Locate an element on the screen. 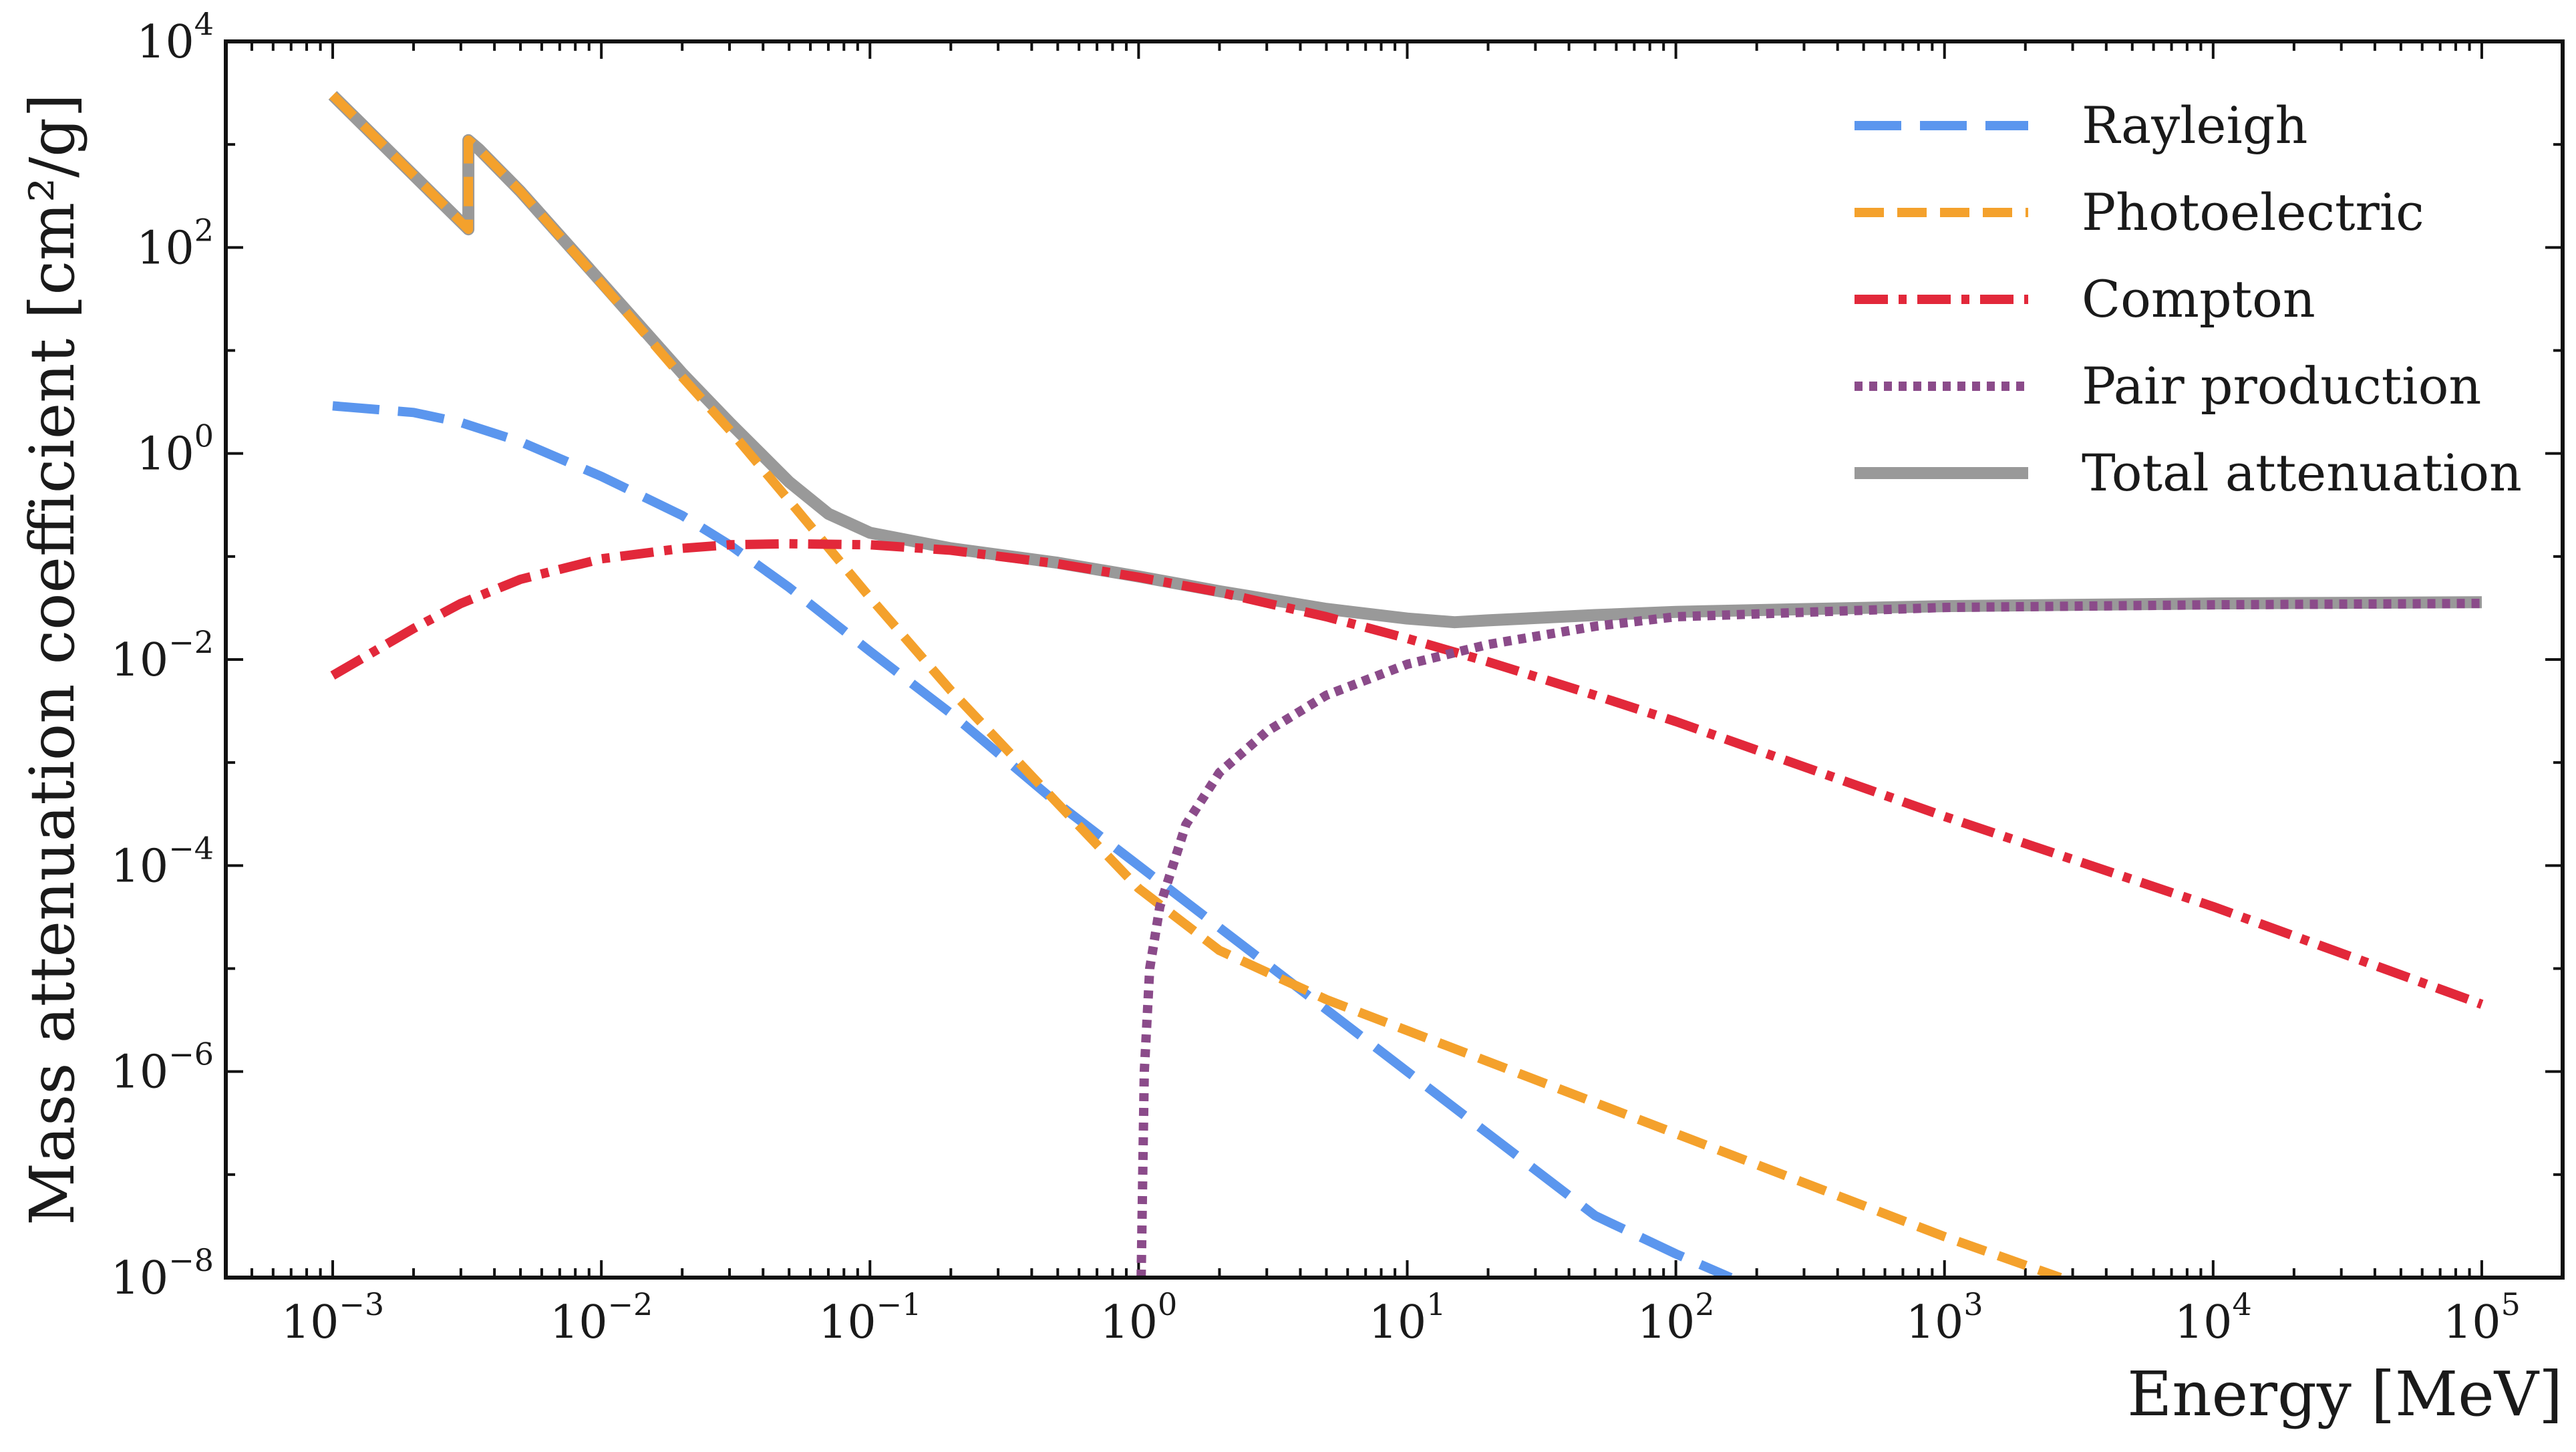  legend-label: Compton is located at coordinates (2198, 299).